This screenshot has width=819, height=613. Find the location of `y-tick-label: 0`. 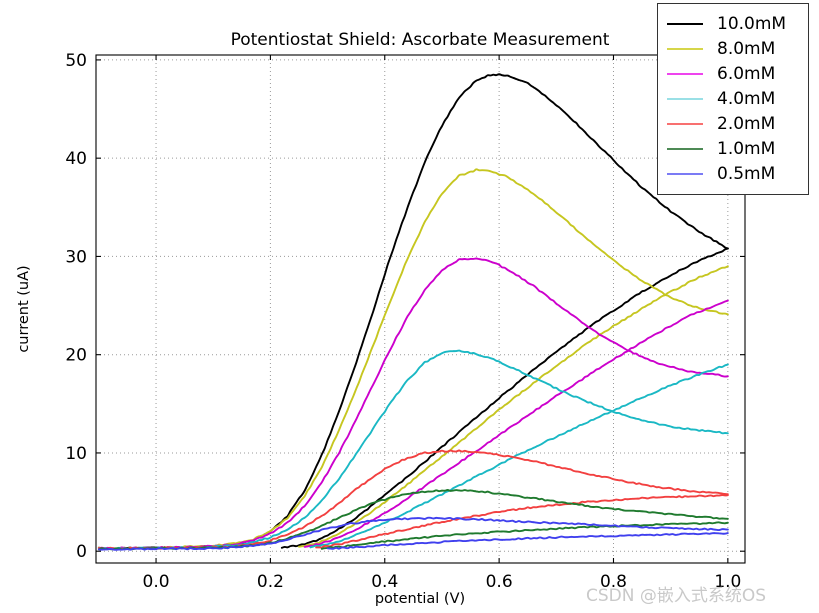

y-tick-label: 0 is located at coordinates (81, 552).